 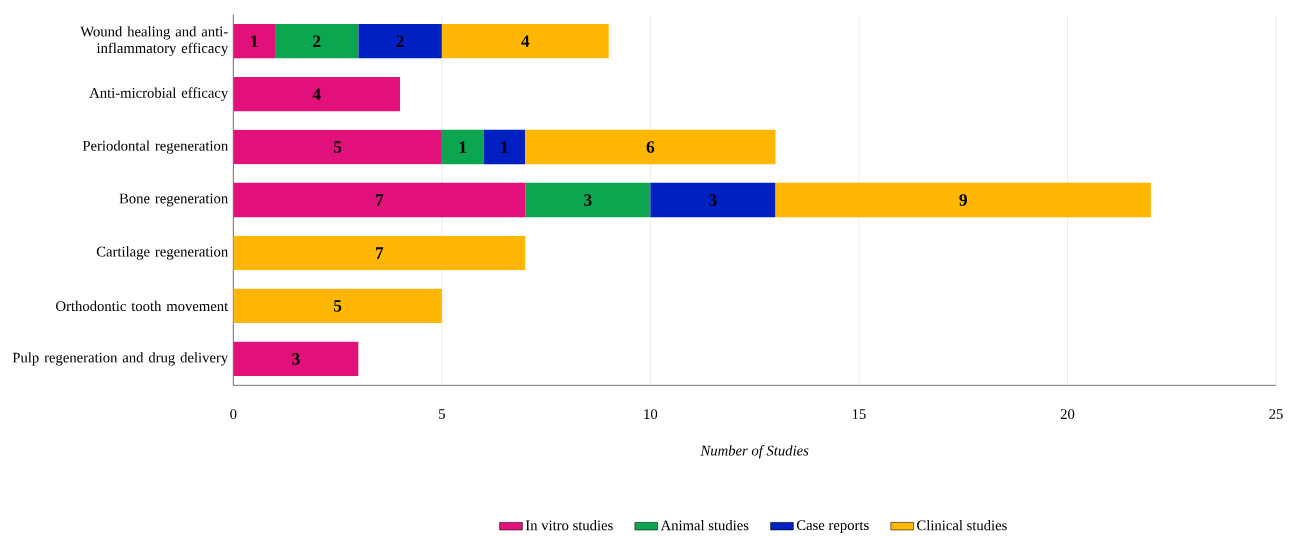 What do you see at coordinates (154, 41) in the screenshot?
I see `y-tick-label: Wound healing and anti-inflammatory efficacy` at bounding box center [154, 41].